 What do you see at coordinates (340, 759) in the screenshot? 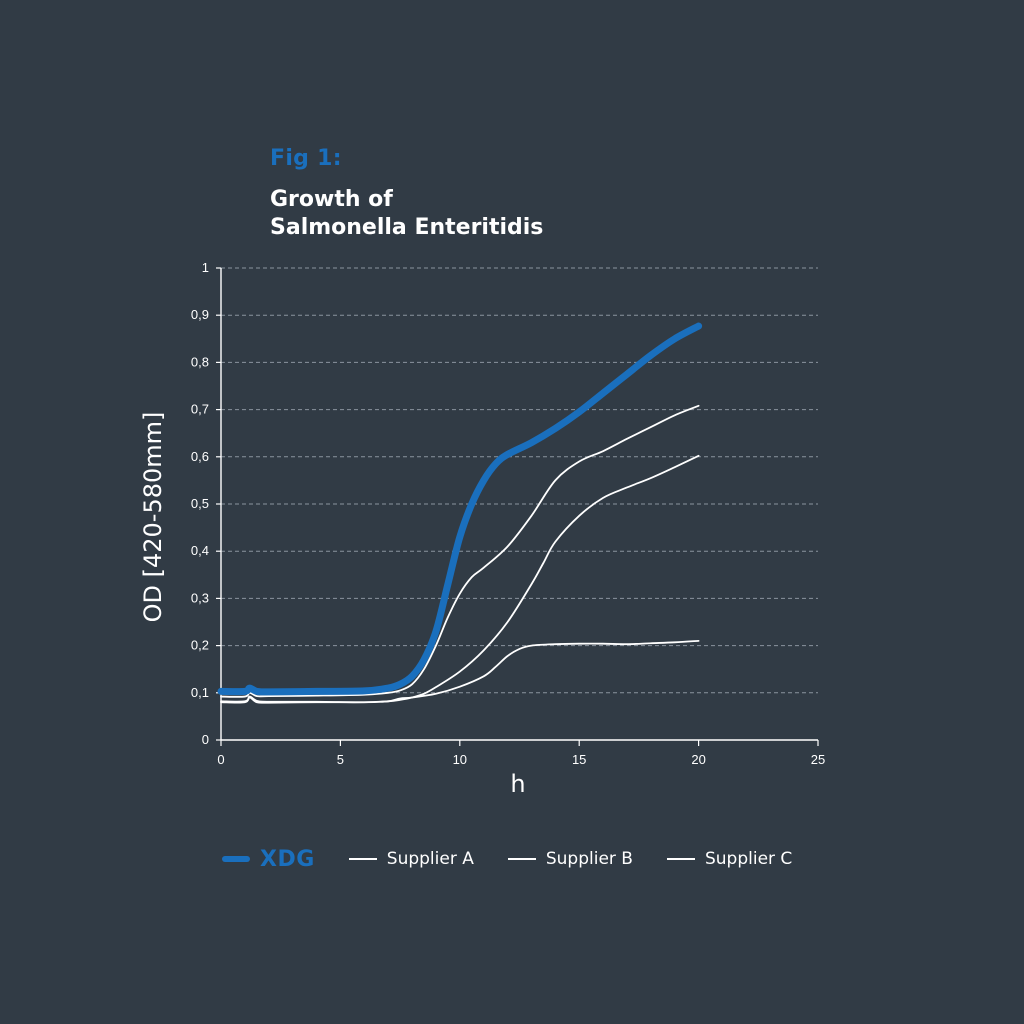
I see `x-tick-label: 5` at bounding box center [340, 759].